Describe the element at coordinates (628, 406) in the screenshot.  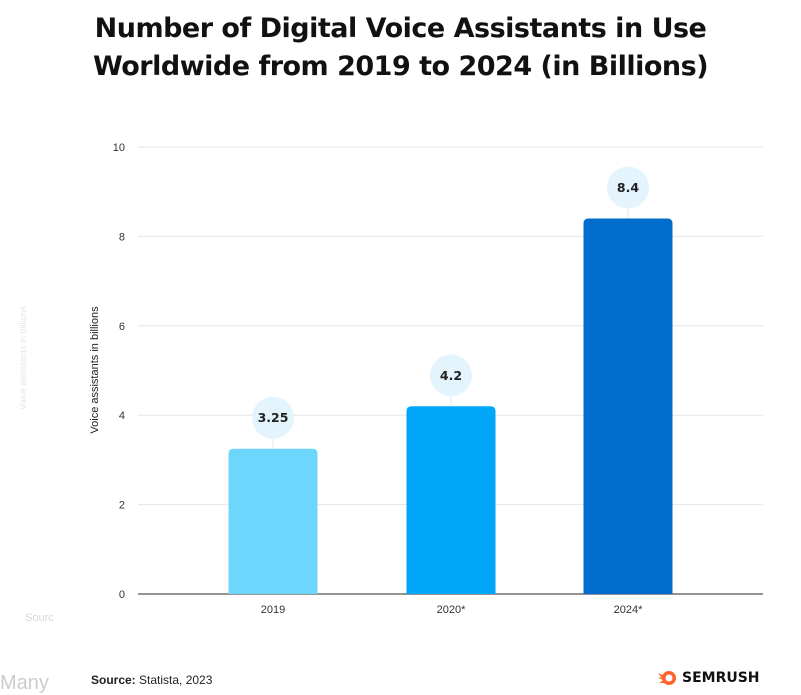
I see `bar-2024` at that location.